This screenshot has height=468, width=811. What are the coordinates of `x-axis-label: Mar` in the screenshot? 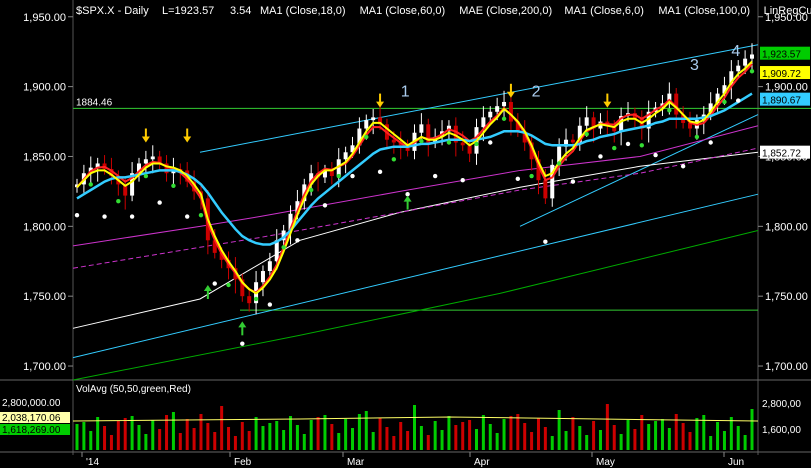 It's located at (356, 462).